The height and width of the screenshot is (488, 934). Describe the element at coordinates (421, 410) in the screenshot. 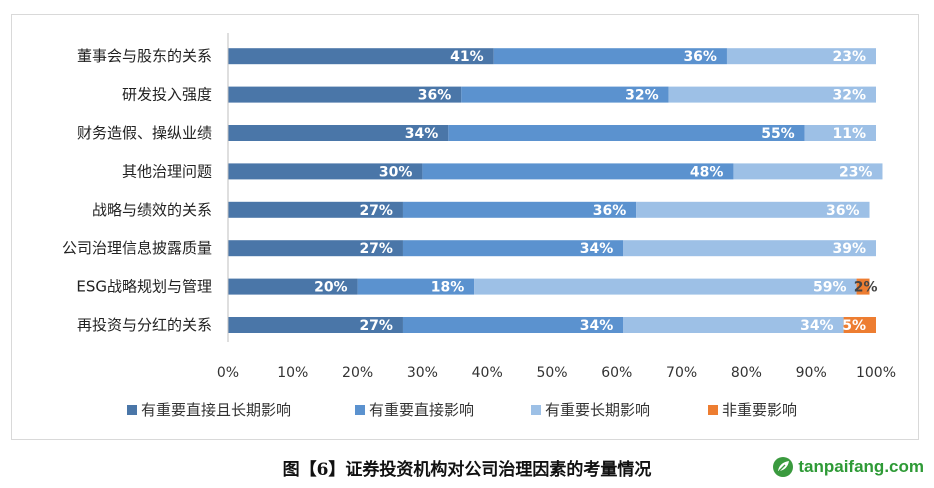

I see `legend-label: 有重要直接影响` at that location.